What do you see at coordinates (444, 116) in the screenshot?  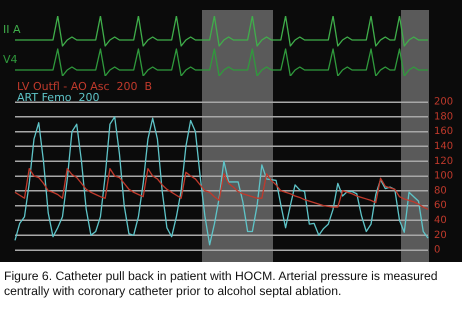 I see `y-tick-label: 180` at bounding box center [444, 116].